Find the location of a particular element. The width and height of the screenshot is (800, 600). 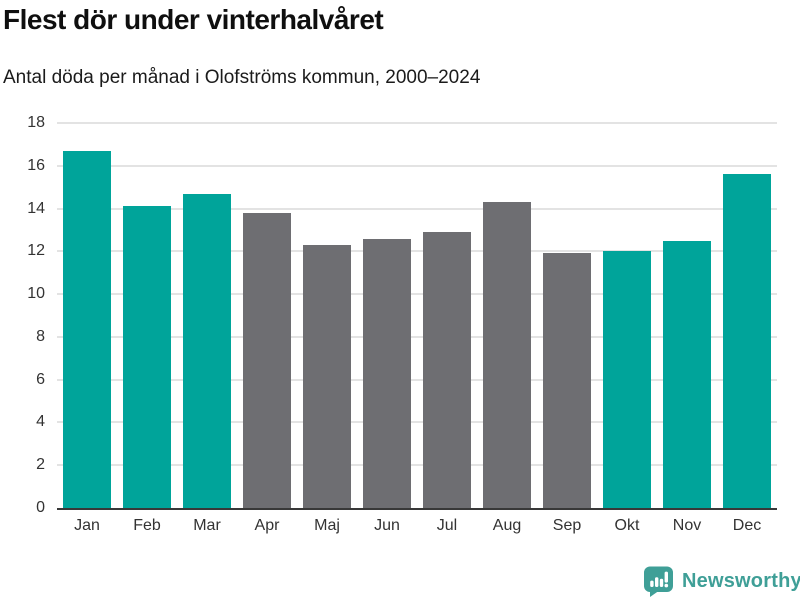

bar-nov is located at coordinates (687, 374).